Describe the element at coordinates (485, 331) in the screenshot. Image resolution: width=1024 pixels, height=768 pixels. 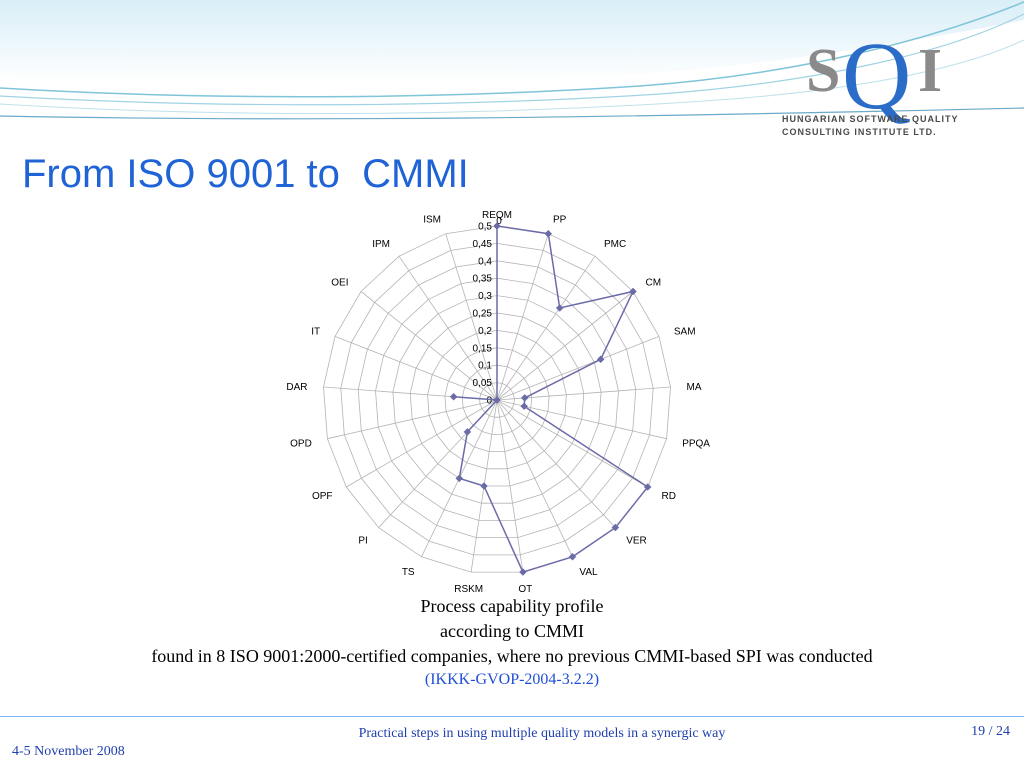
I see `radar-tick-label: 0,2` at that location.